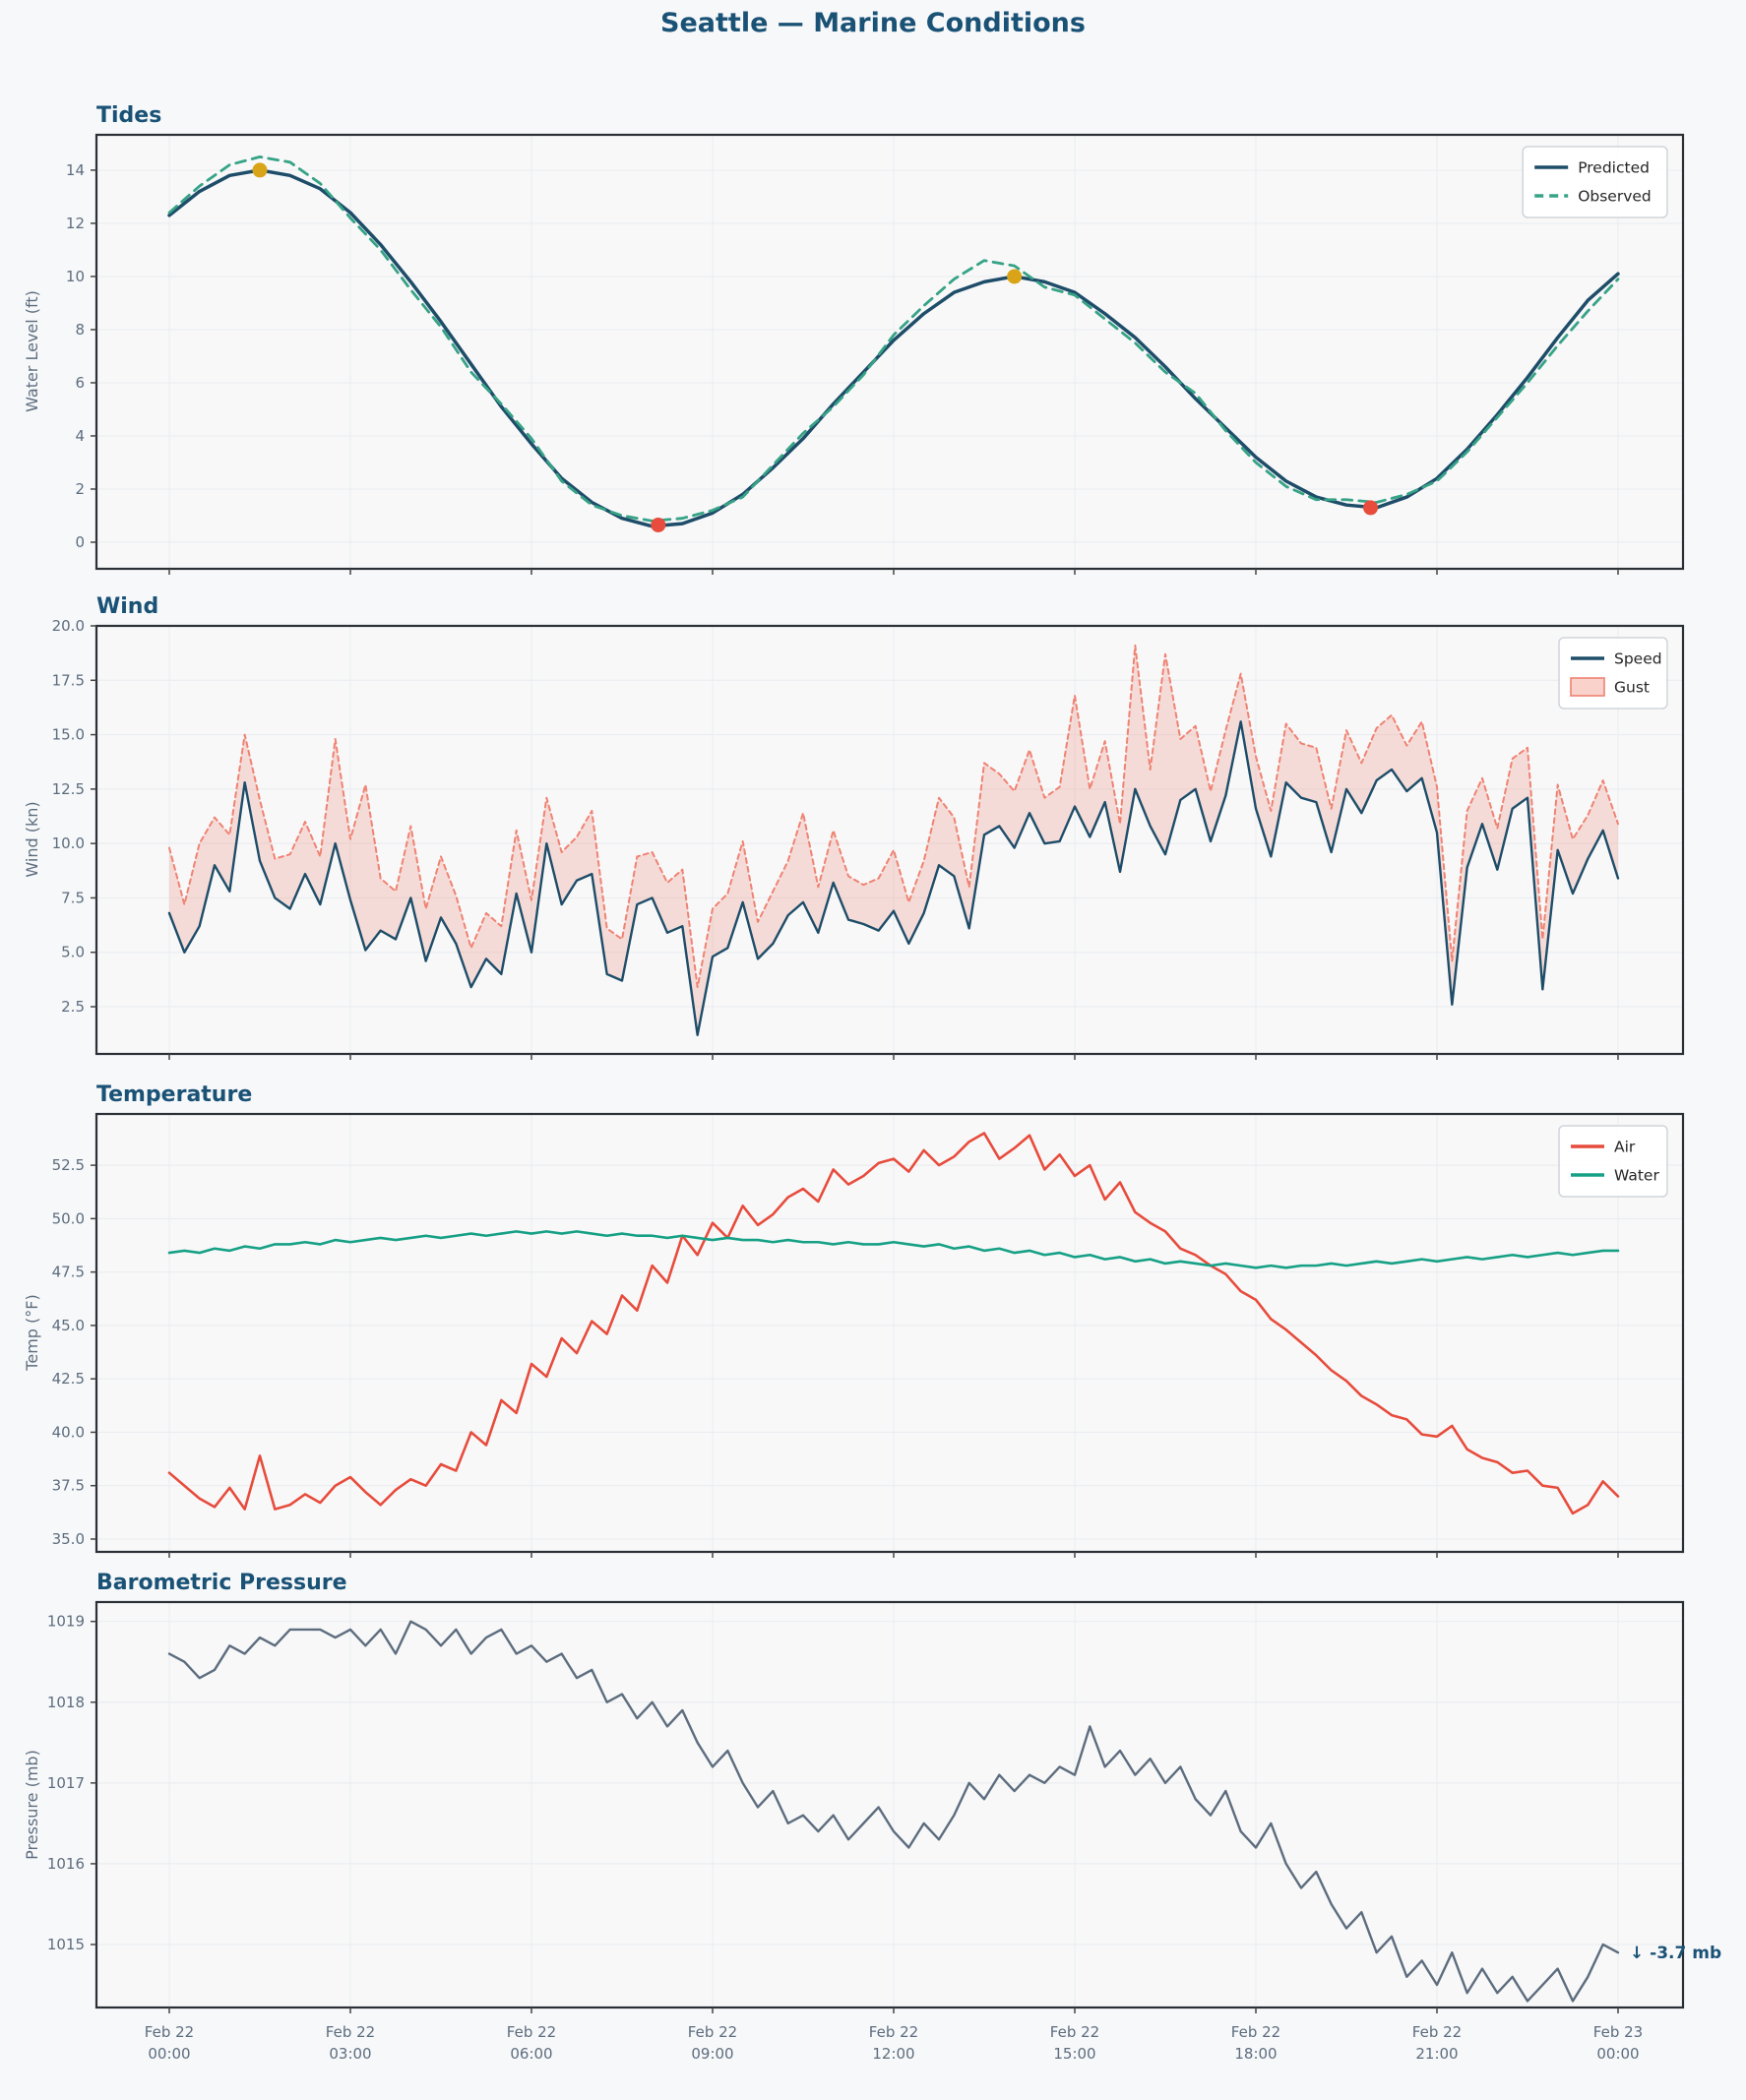 The height and width of the screenshot is (2100, 1746). Describe the element at coordinates (66, 1622) in the screenshot. I see `y-tick-label: 1019` at that location.